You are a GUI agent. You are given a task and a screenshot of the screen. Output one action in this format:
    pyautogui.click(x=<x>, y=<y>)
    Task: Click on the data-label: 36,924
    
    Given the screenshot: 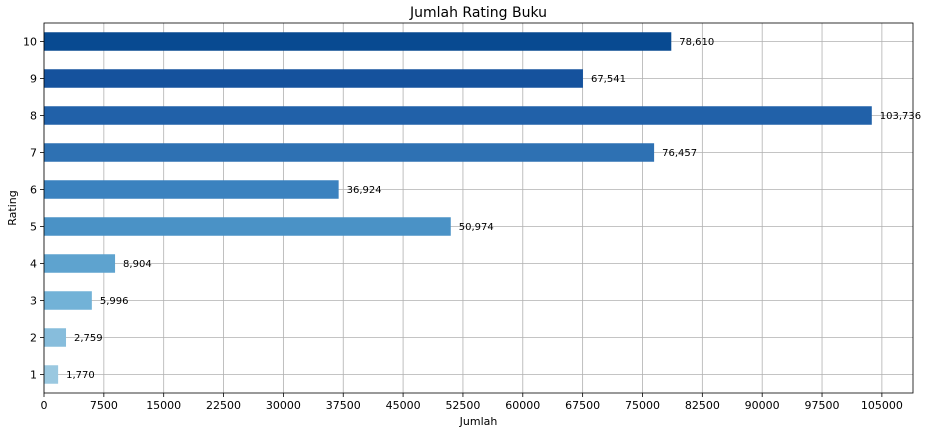 What is the action you would take?
    pyautogui.click(x=364, y=190)
    